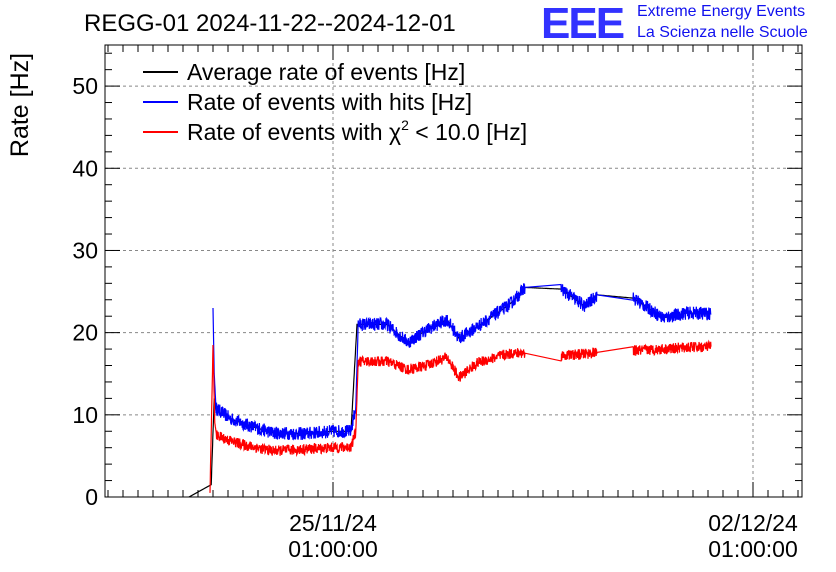 The width and height of the screenshot is (836, 572). I want to click on legend-label-2: Rate of events with hits [Hz], so click(329, 102).